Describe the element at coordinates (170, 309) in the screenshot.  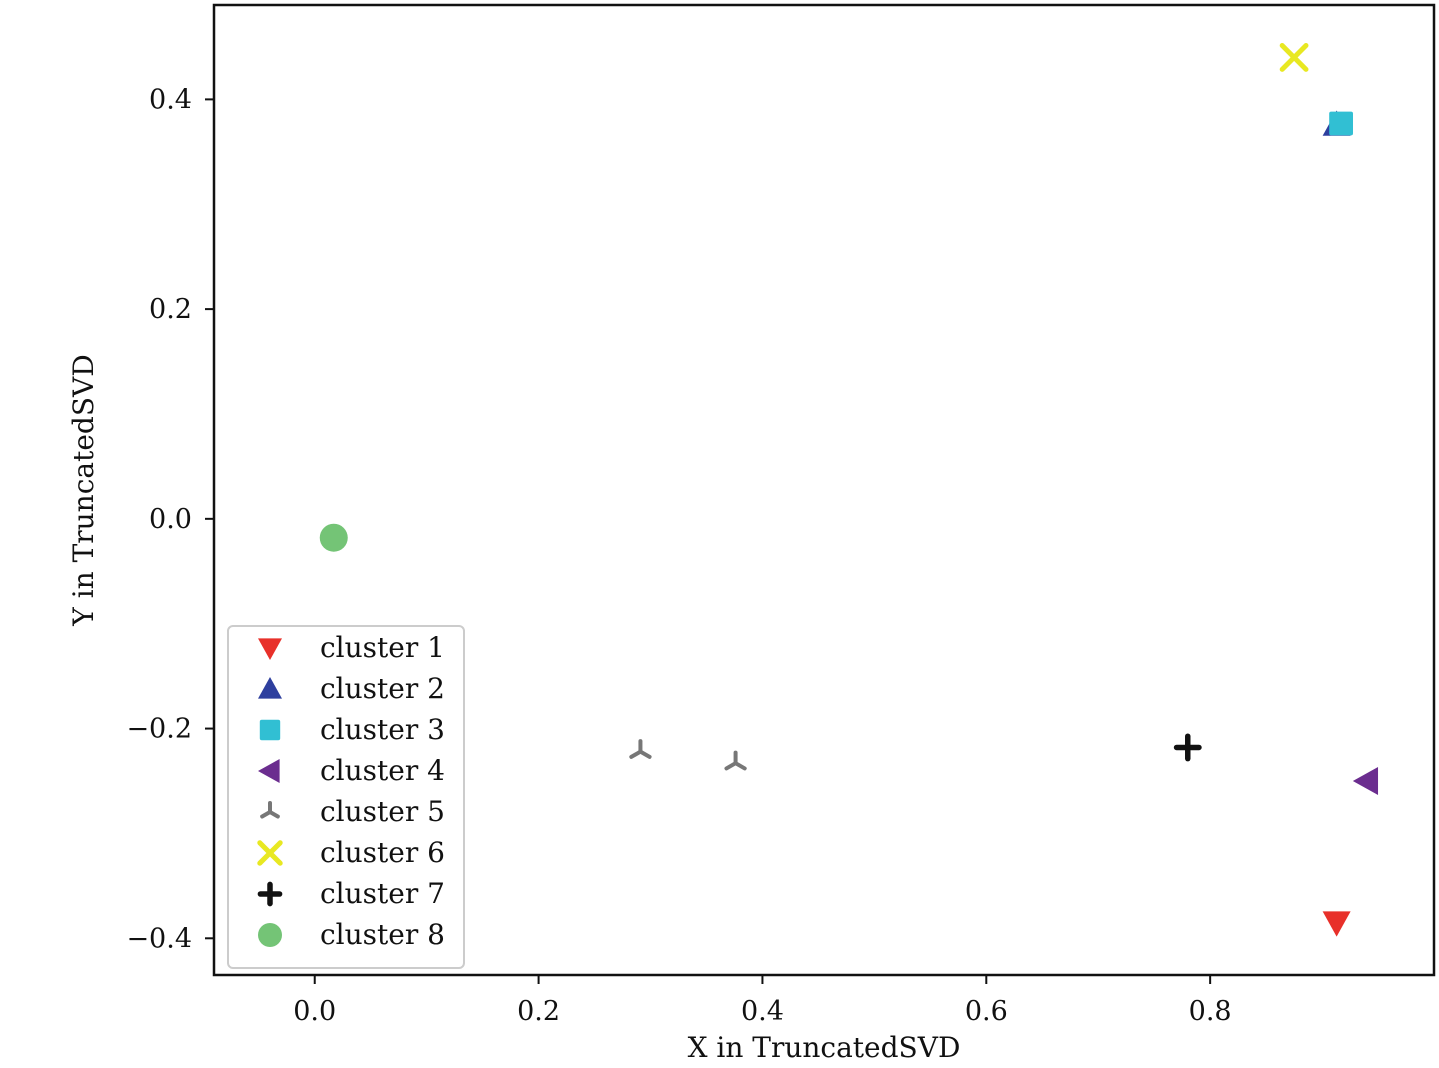
I see `y-tick-label: 0.2` at that location.